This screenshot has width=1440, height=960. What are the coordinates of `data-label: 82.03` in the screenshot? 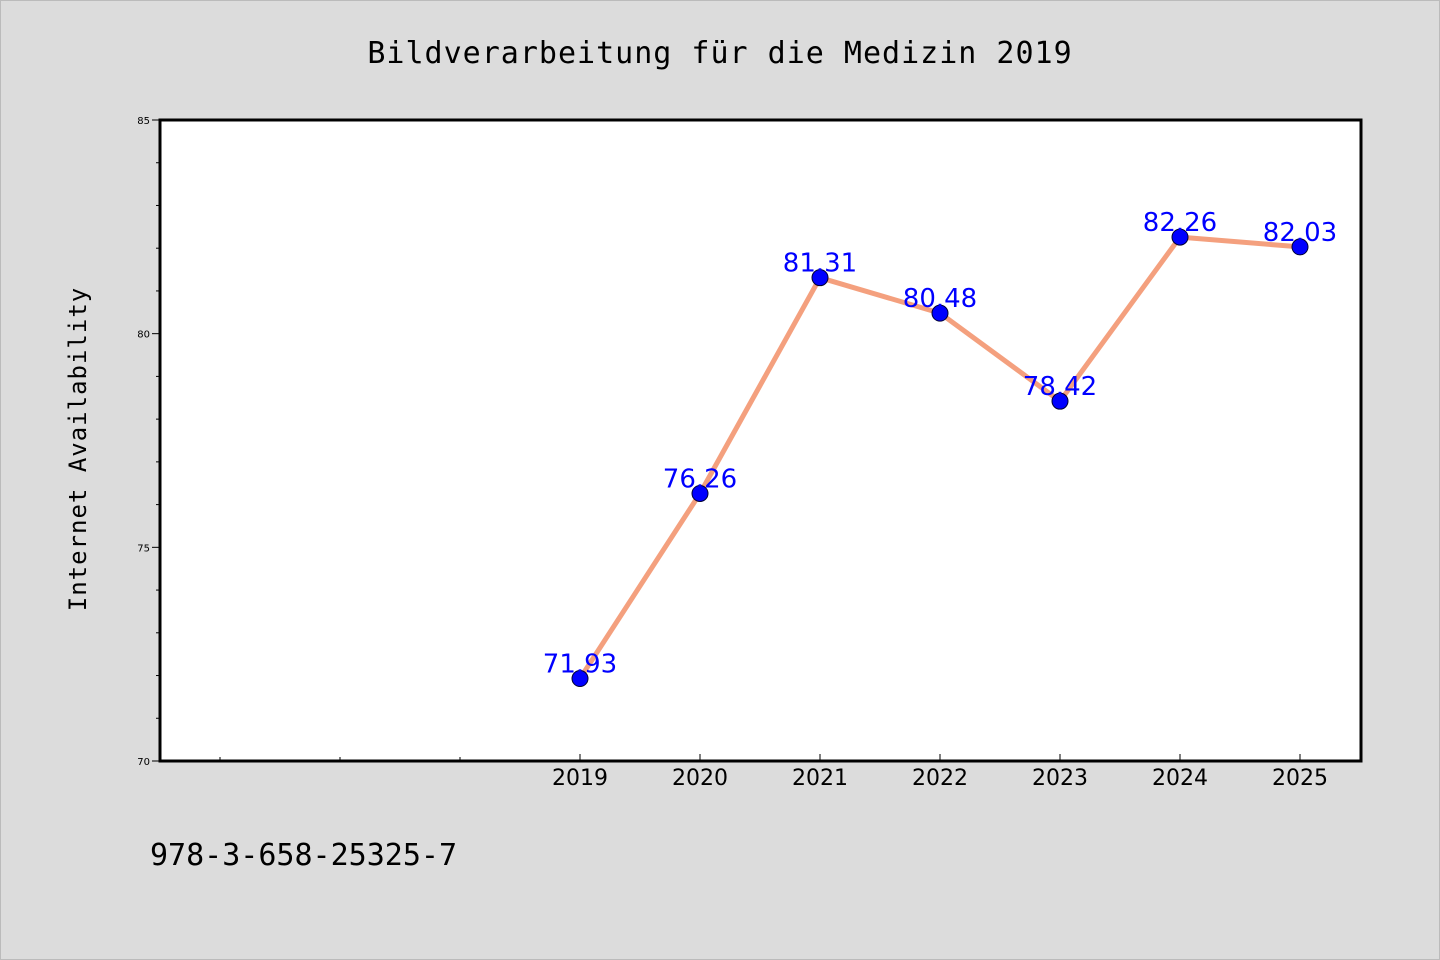 It's located at (1300, 233).